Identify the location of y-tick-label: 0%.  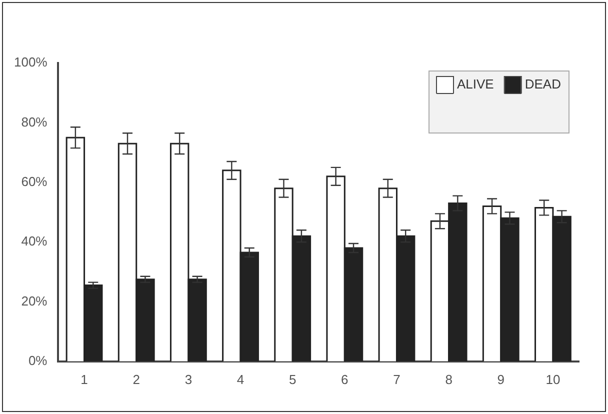
(38, 360).